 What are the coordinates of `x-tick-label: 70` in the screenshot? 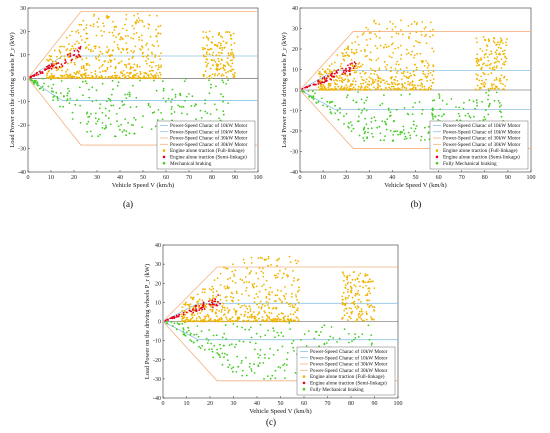 It's located at (462, 178).